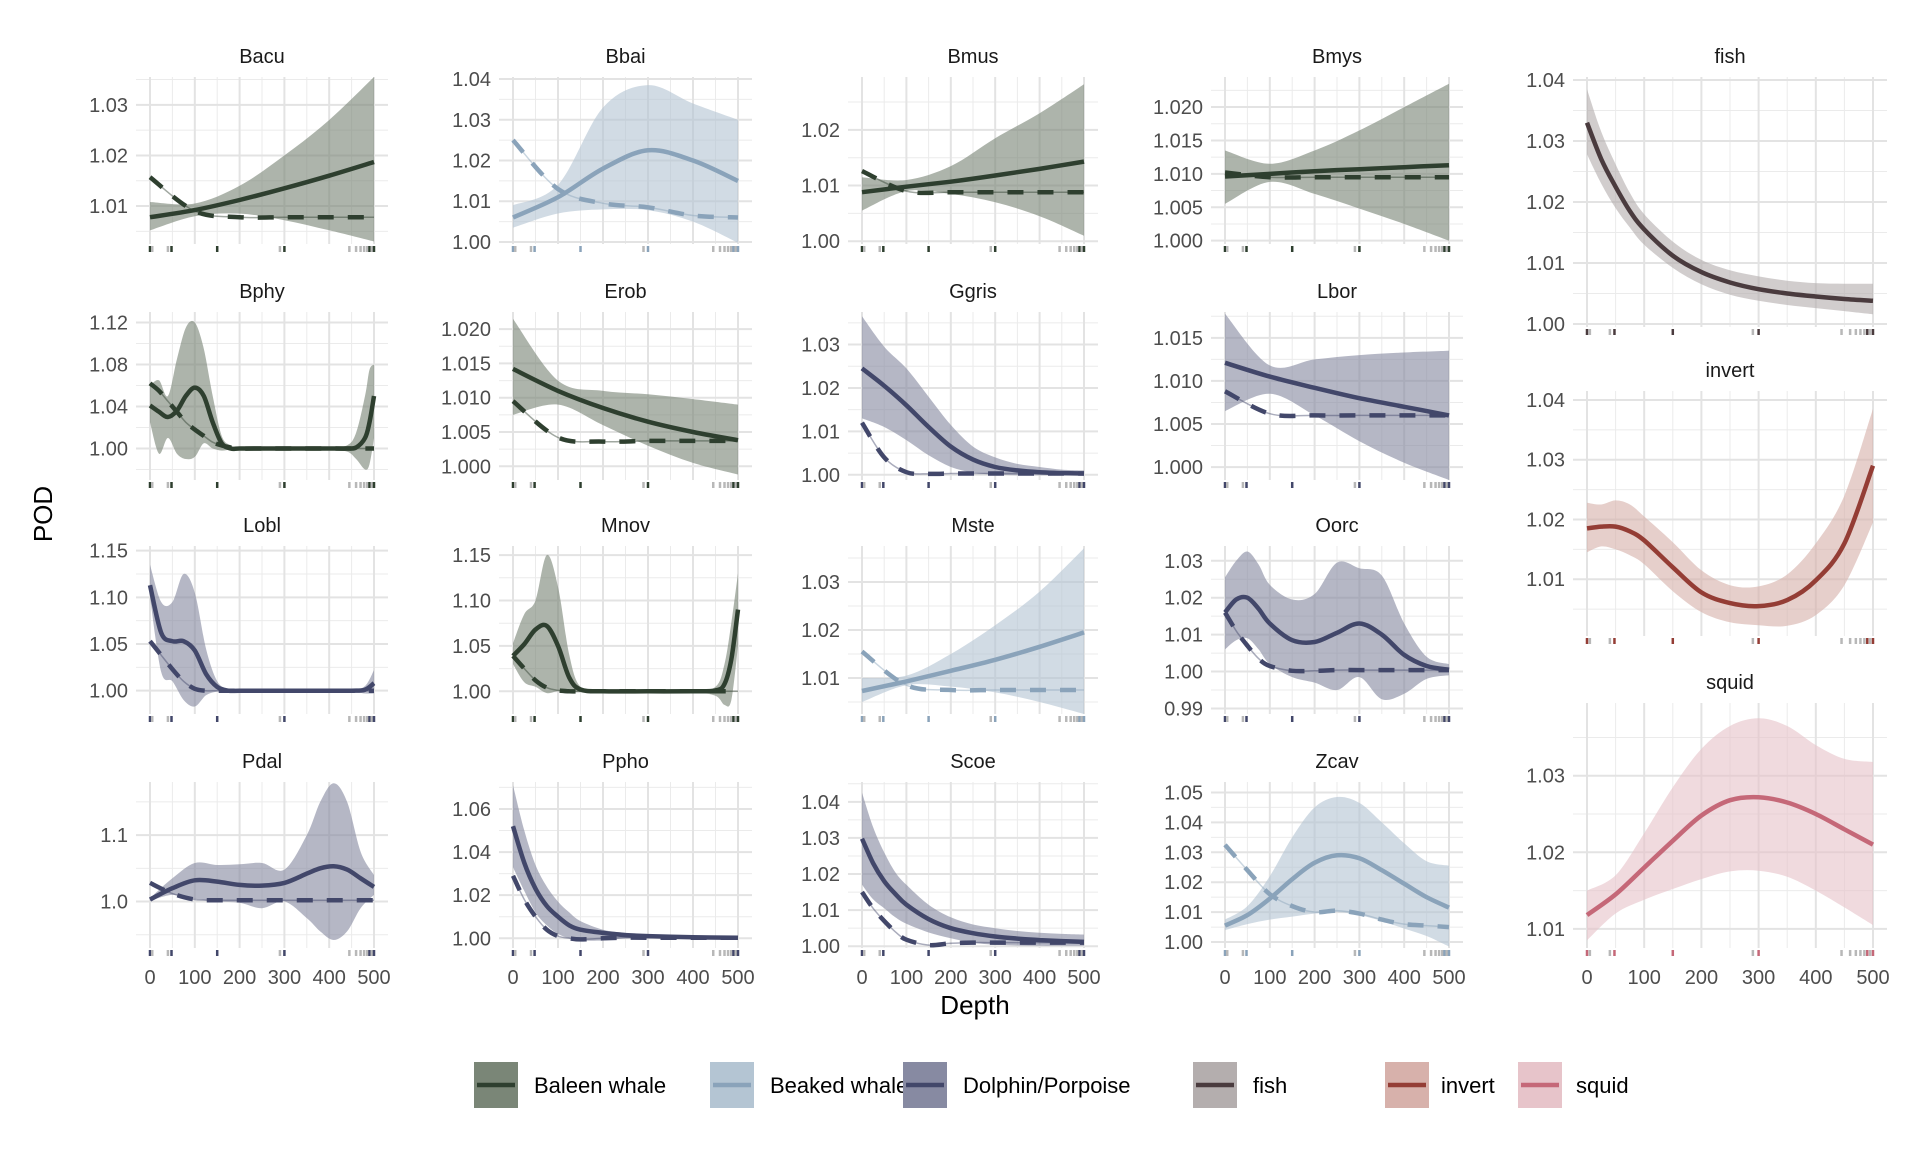 The height and width of the screenshot is (1152, 1920). Describe the element at coordinates (973, 762) in the screenshot. I see `panel-title: Scoe` at that location.